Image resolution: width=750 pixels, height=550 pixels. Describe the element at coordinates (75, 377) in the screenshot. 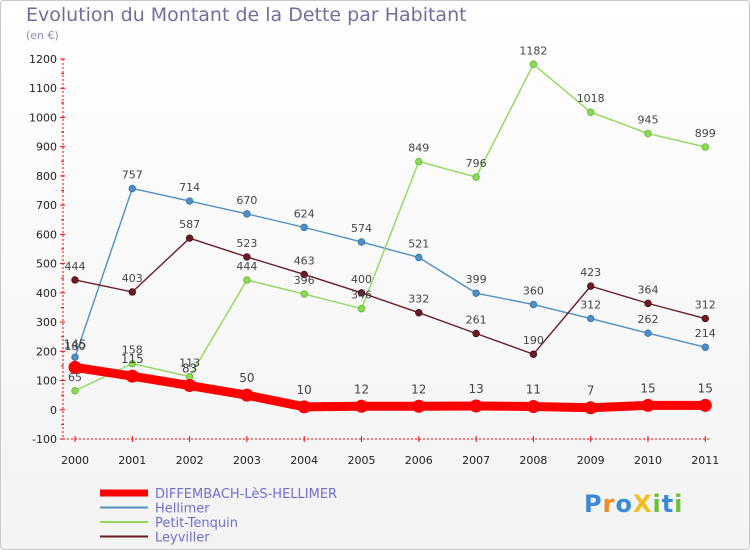

I see `data-label: 65` at that location.